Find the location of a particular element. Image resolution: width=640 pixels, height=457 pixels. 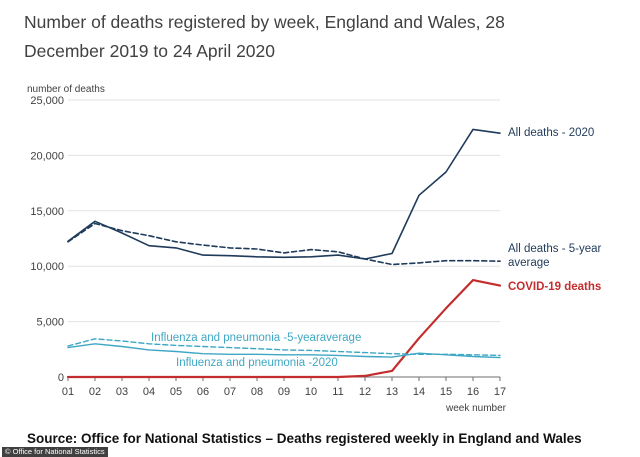

x-axis-ticks: 01 02 03 04 05 06 07 08 09 10 11 12 13 14 15 16 17 is located at coordinates (284, 387).